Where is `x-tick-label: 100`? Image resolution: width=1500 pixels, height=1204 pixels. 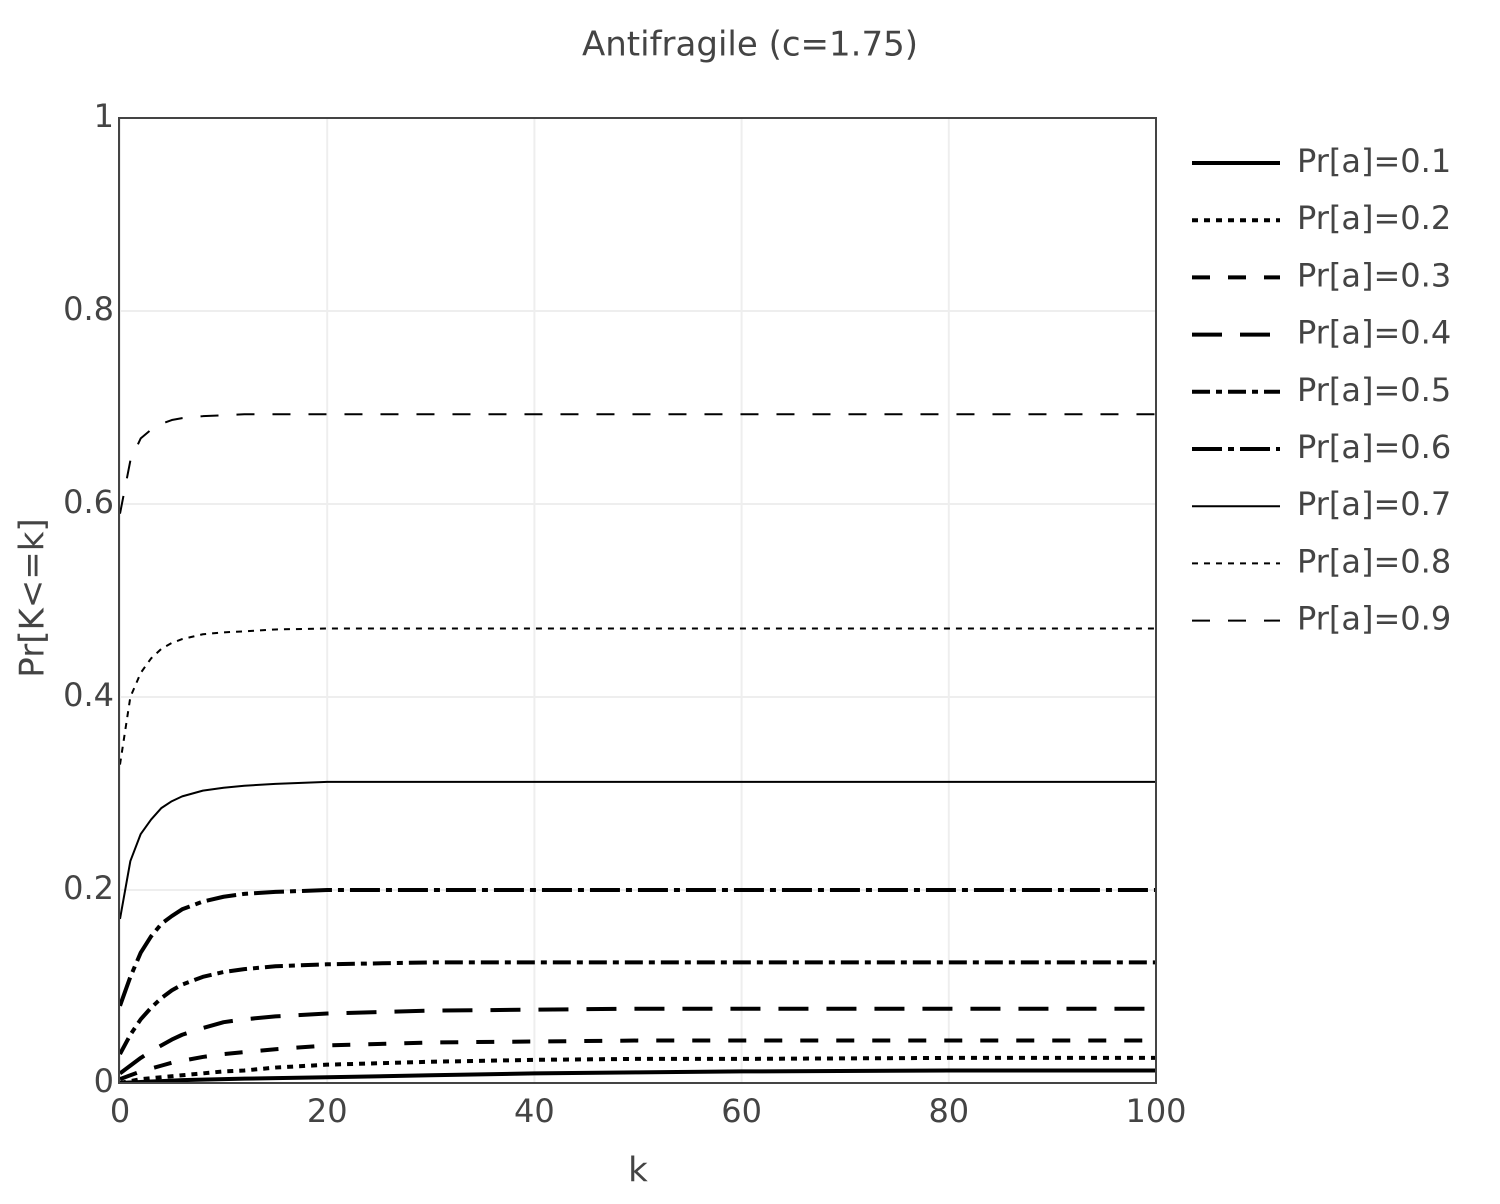 x-tick-label: 100 is located at coordinates (1155, 1111).